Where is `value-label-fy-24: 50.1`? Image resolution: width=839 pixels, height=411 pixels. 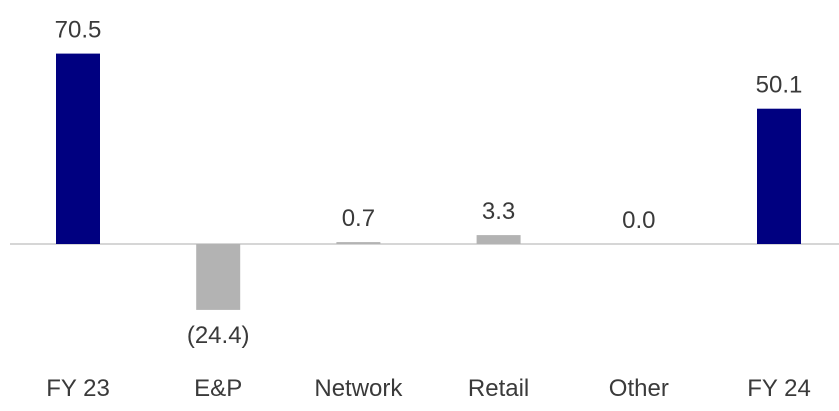
value-label-fy-24: 50.1 is located at coordinates (779, 85).